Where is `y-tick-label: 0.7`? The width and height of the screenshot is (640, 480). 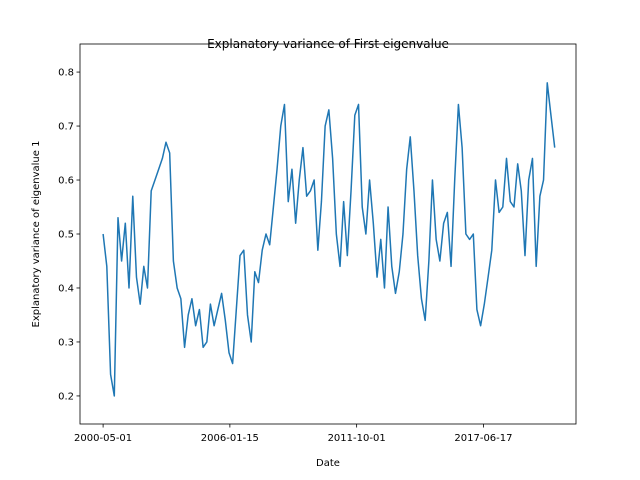 y-tick-label: 0.7 is located at coordinates (66, 127).